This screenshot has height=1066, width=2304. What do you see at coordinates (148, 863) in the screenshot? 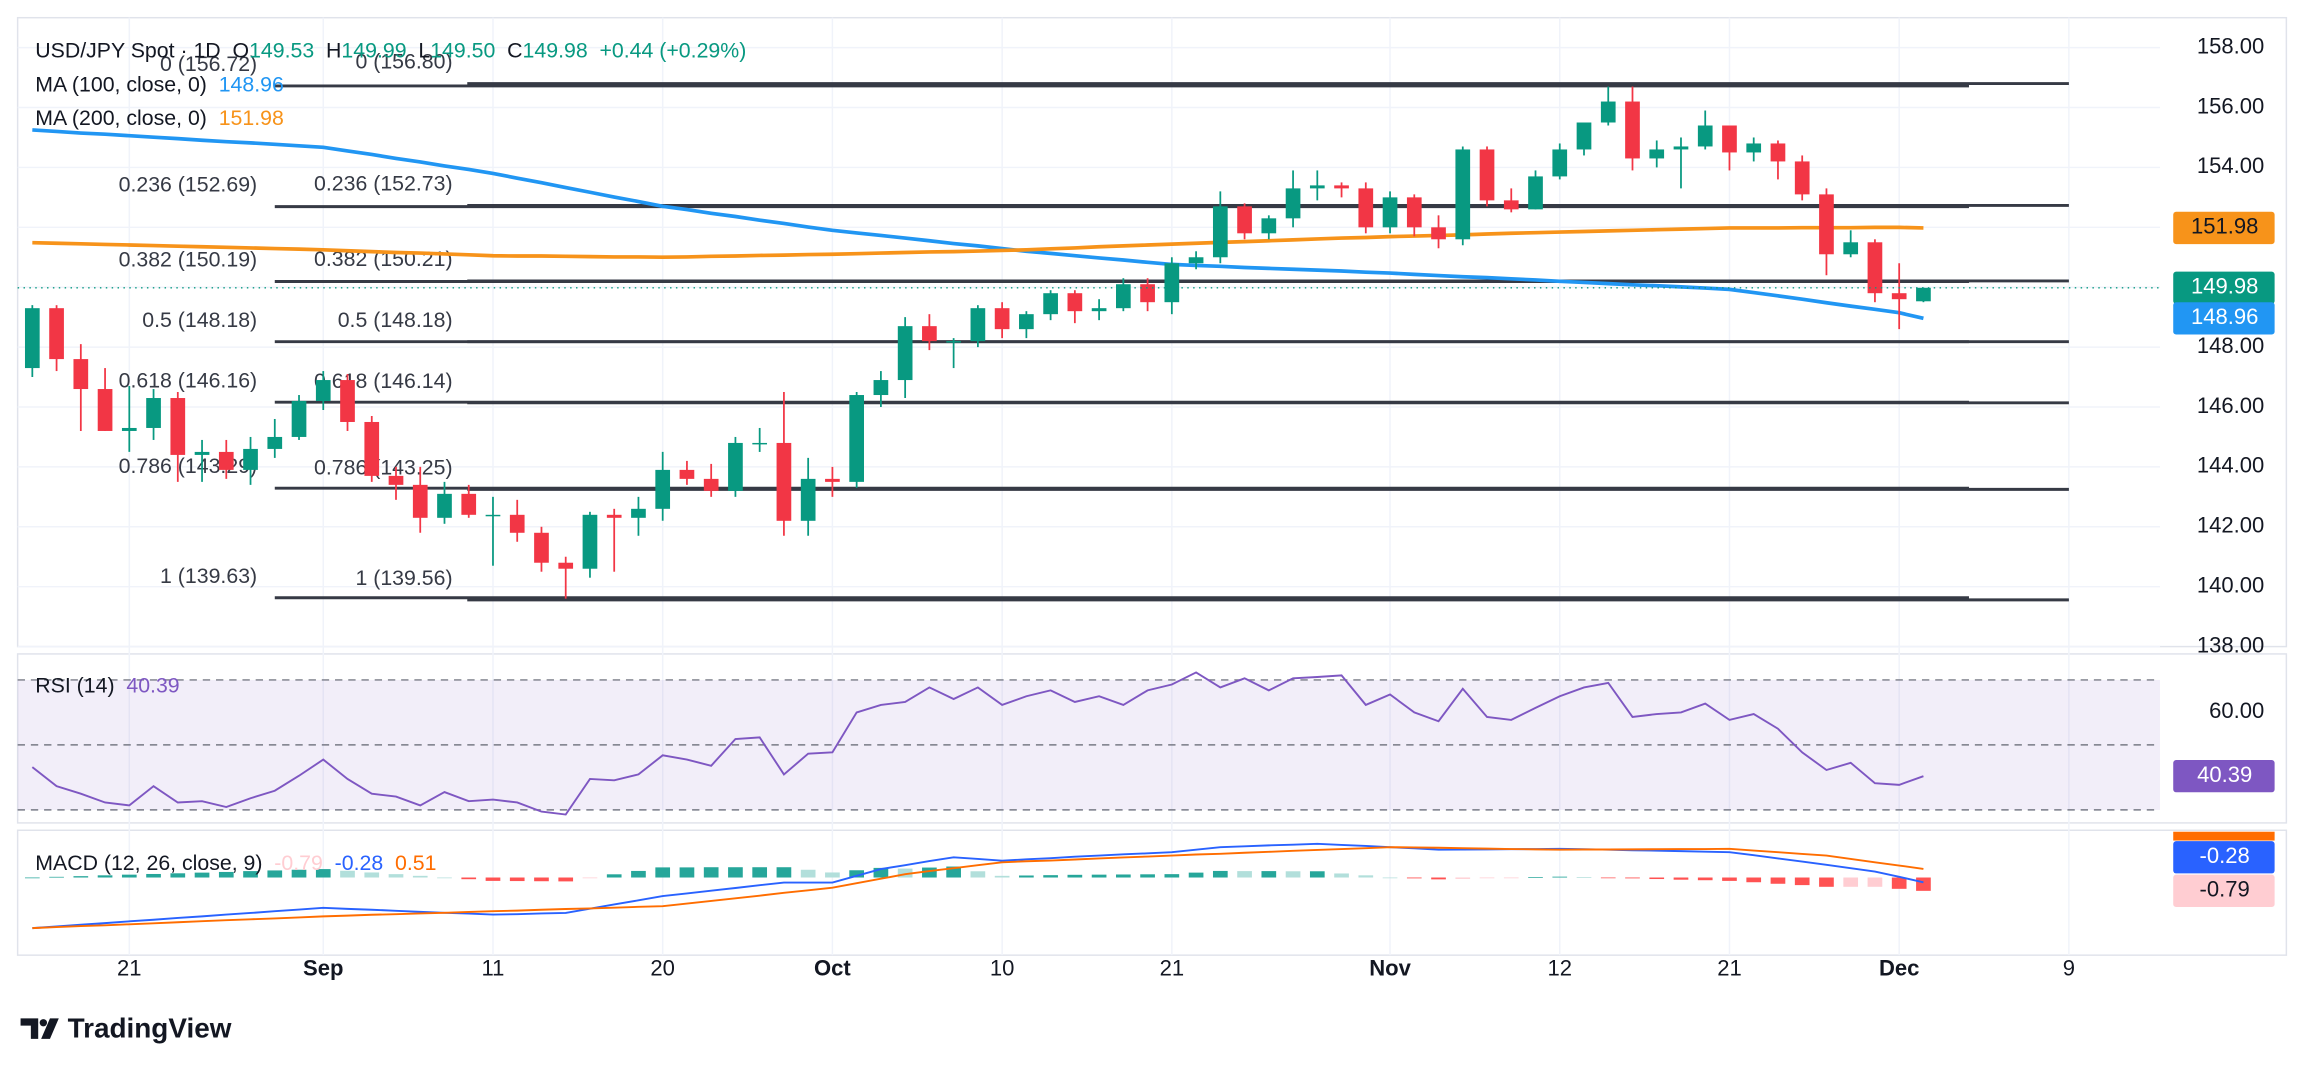
I see `macd-name: MACD (12, 26, close, 9)` at bounding box center [148, 863].